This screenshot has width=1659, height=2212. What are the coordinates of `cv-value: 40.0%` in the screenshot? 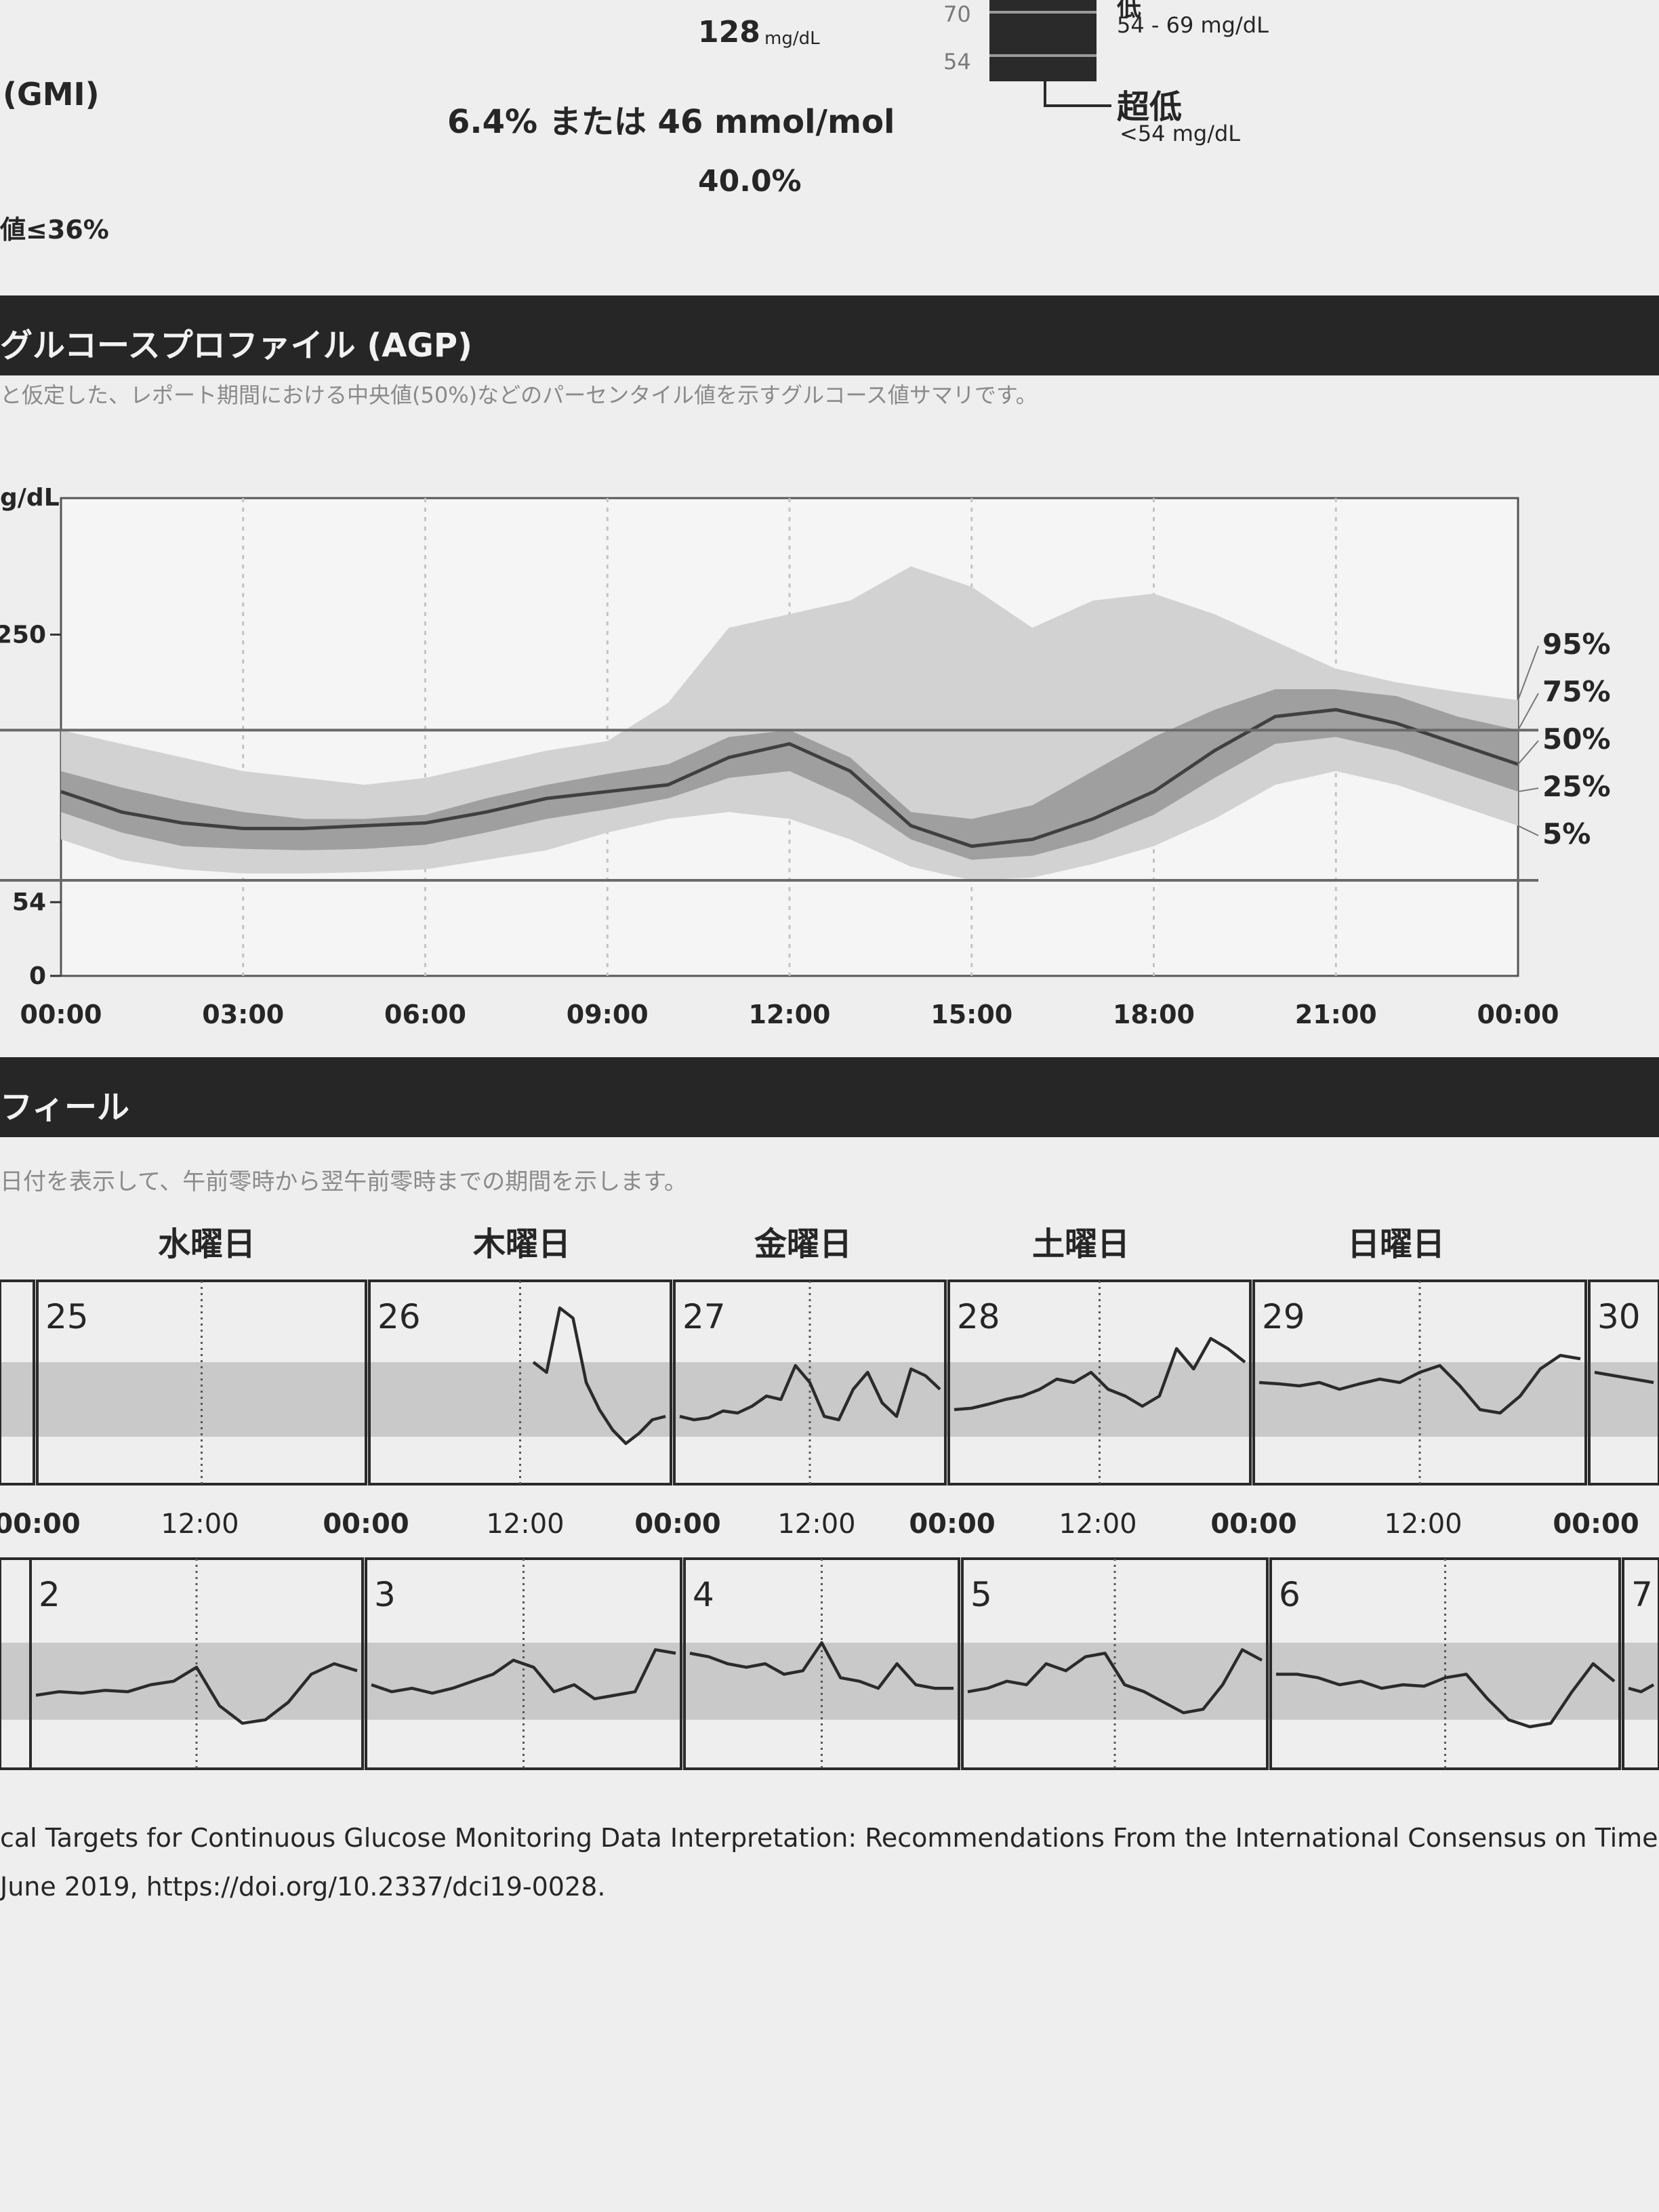 It's located at (750, 181).